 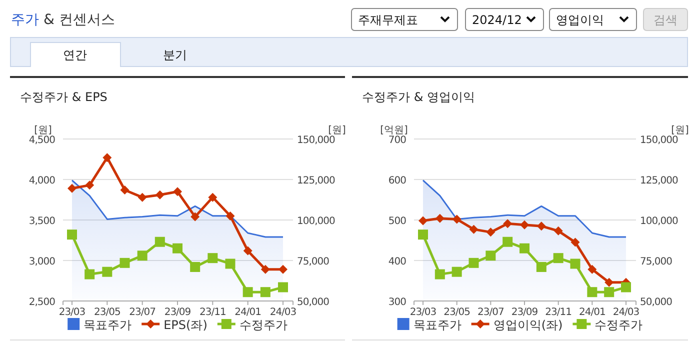 I want to click on y-tick-label: 400, so click(x=397, y=262).